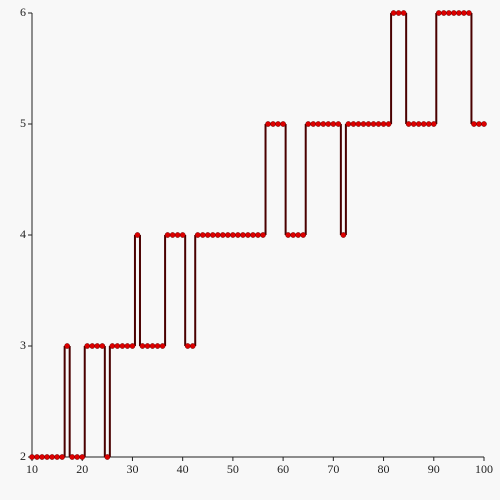  I want to click on x-tick-label: 10, so click(32, 469).